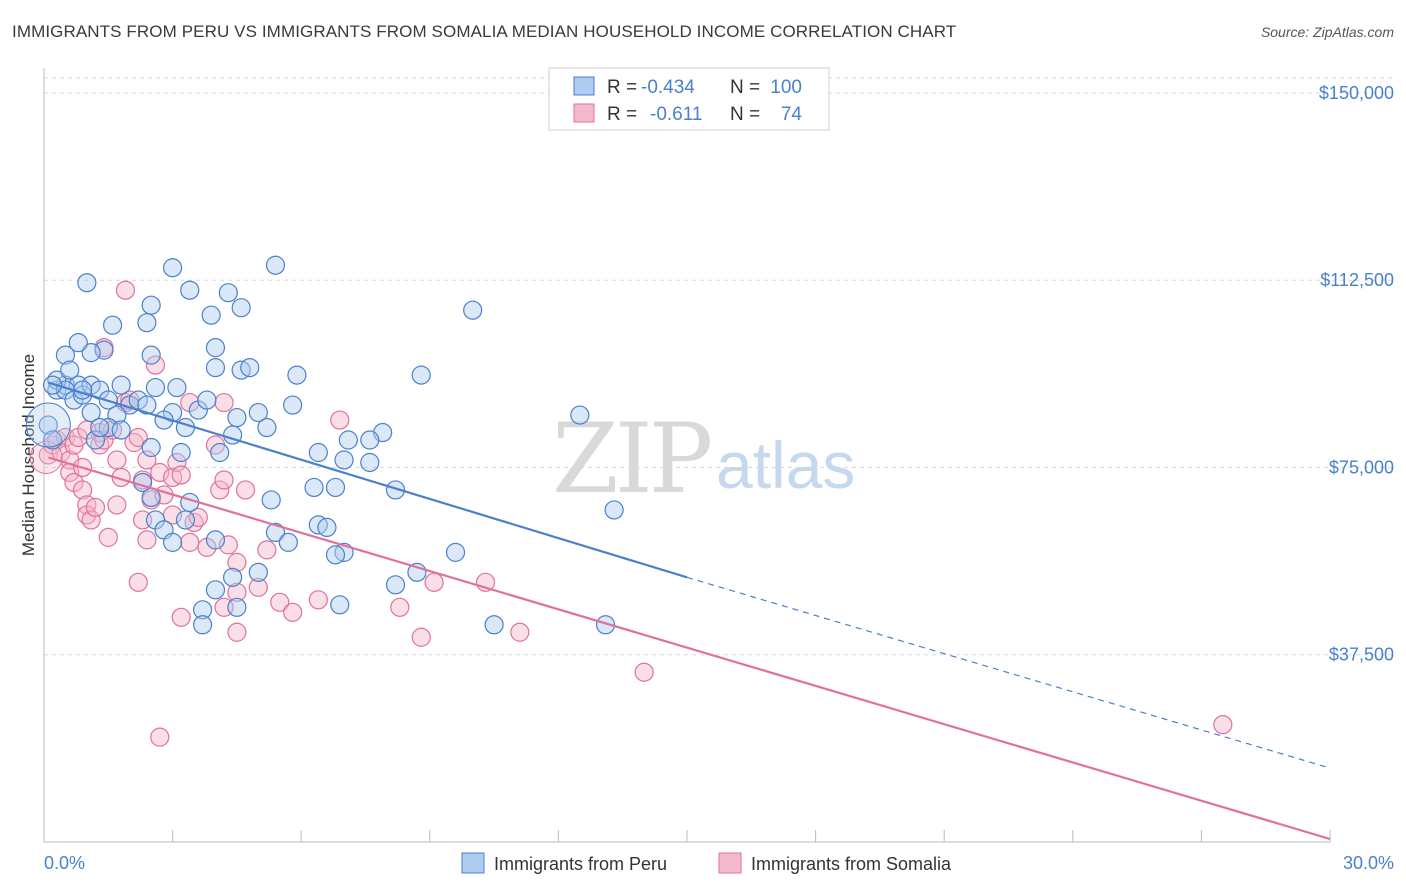 The image size is (1406, 892). What do you see at coordinates (631, 459) in the screenshot?
I see `watermark-zip: ZIP` at bounding box center [631, 459].